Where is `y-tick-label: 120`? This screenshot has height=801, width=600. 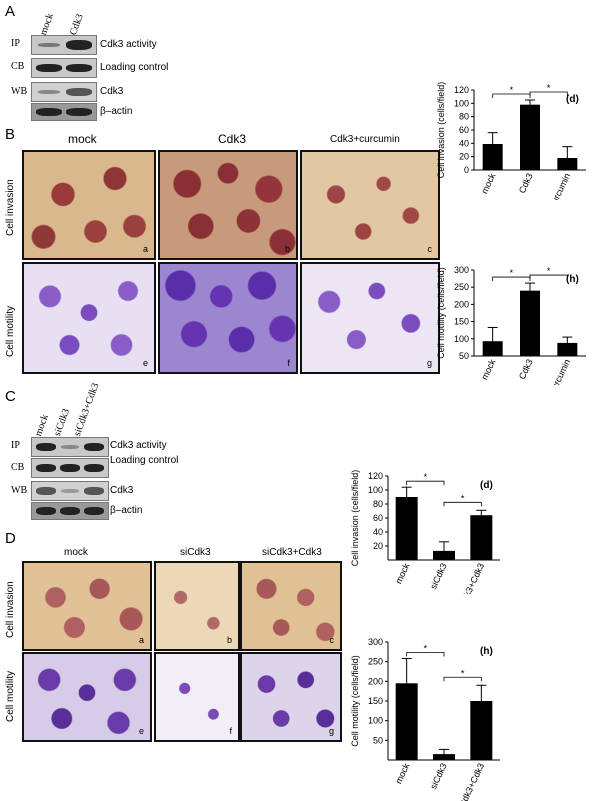
y-tick-label: 120 is located at coordinates (375, 476).